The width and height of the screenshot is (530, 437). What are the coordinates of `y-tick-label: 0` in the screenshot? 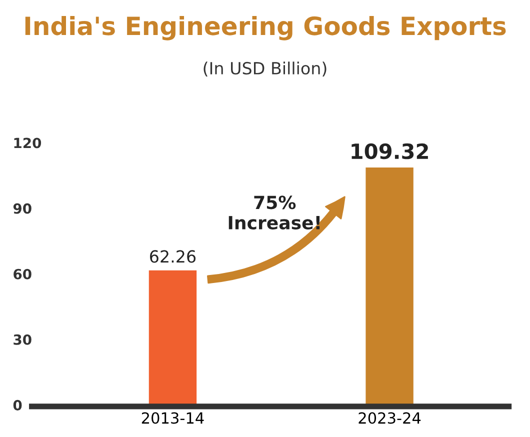 It's located at (17, 405).